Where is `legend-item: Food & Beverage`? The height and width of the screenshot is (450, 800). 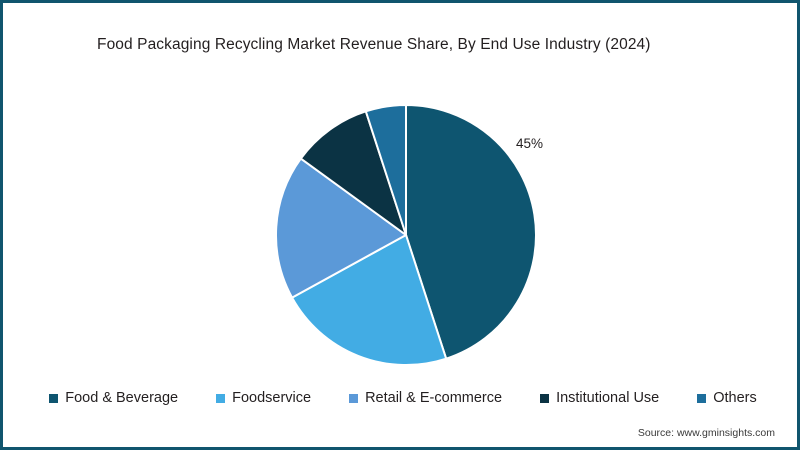
legend-item: Food & Beverage is located at coordinates (113, 398).